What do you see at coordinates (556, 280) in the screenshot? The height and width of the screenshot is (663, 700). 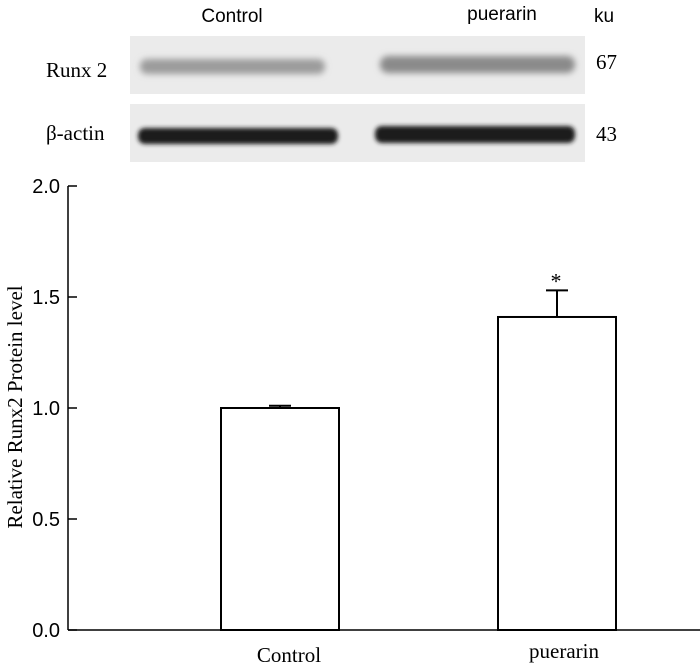 I see `significance-marker: *` at bounding box center [556, 280].